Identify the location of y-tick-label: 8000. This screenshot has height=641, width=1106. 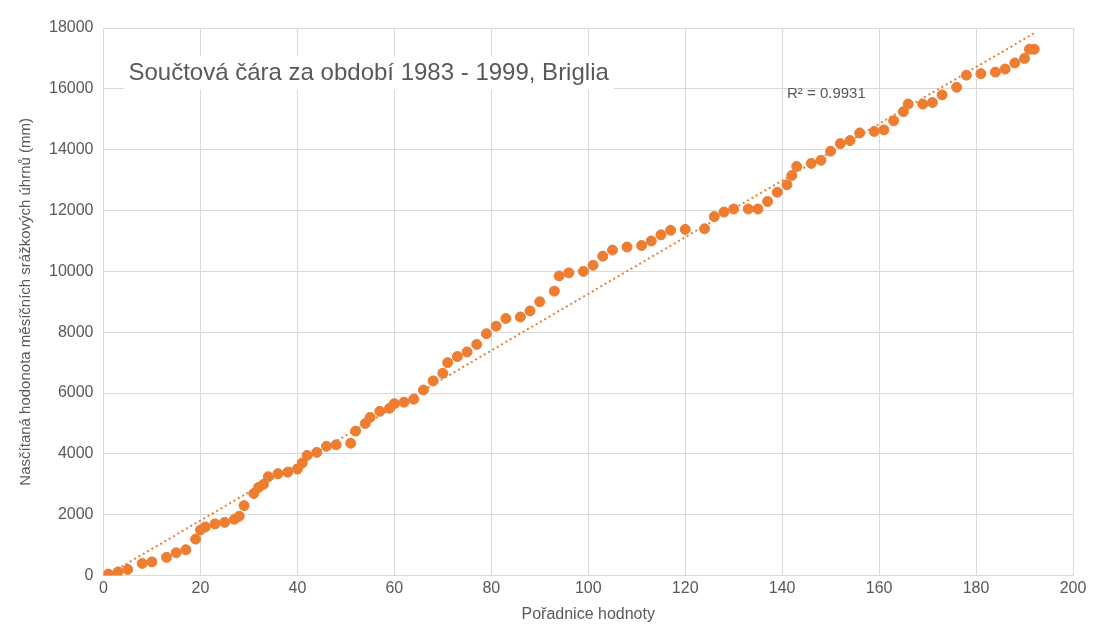
(75, 331).